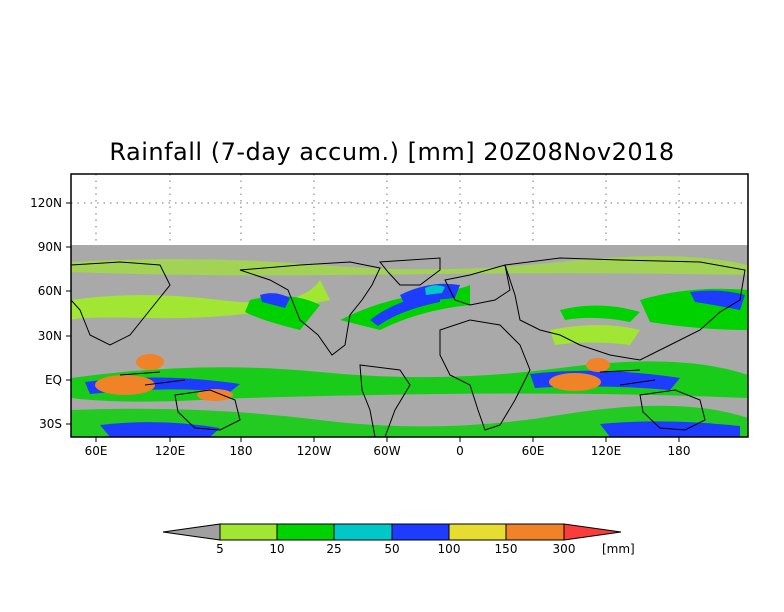 This screenshot has width=784, height=612. What do you see at coordinates (618, 549) in the screenshot?
I see `colorbar-unit: [mm]` at bounding box center [618, 549].